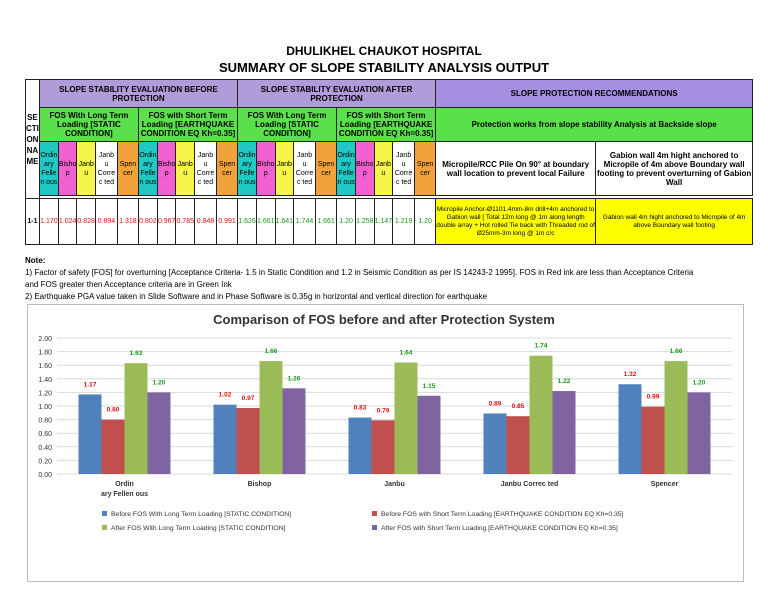 The width and height of the screenshot is (768, 594). Describe the element at coordinates (45, 380) in the screenshot. I see `y-tick-label: 1.40` at that location.